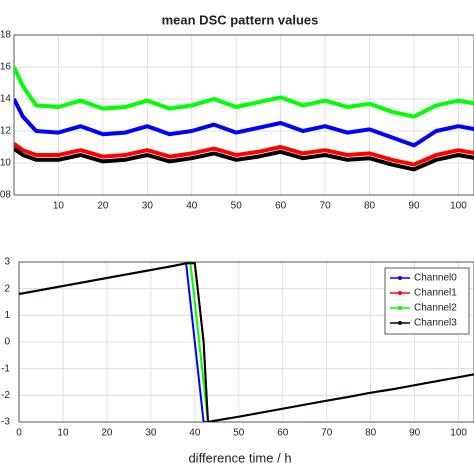 This screenshot has height=474, width=474. Describe the element at coordinates (5, 195) in the screenshot. I see `y-tick-label: 08` at that location.